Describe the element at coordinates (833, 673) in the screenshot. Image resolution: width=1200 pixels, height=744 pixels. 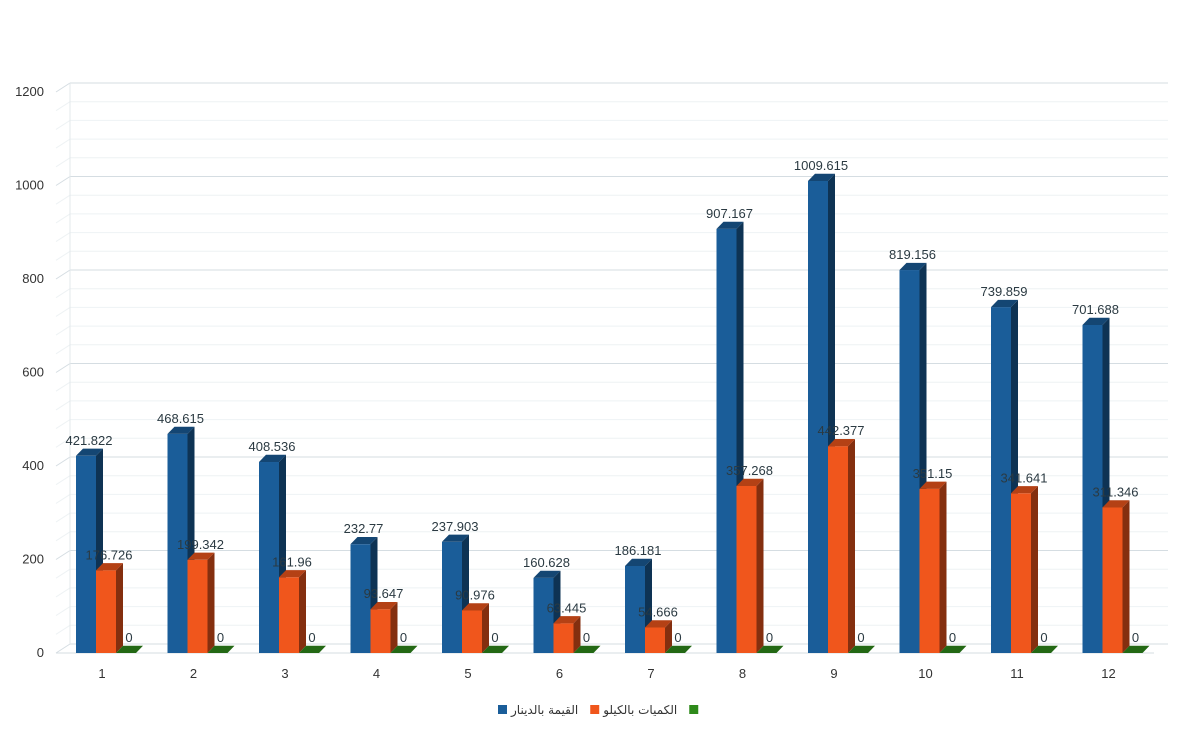
I see `x-tick-label: 9` at that location.